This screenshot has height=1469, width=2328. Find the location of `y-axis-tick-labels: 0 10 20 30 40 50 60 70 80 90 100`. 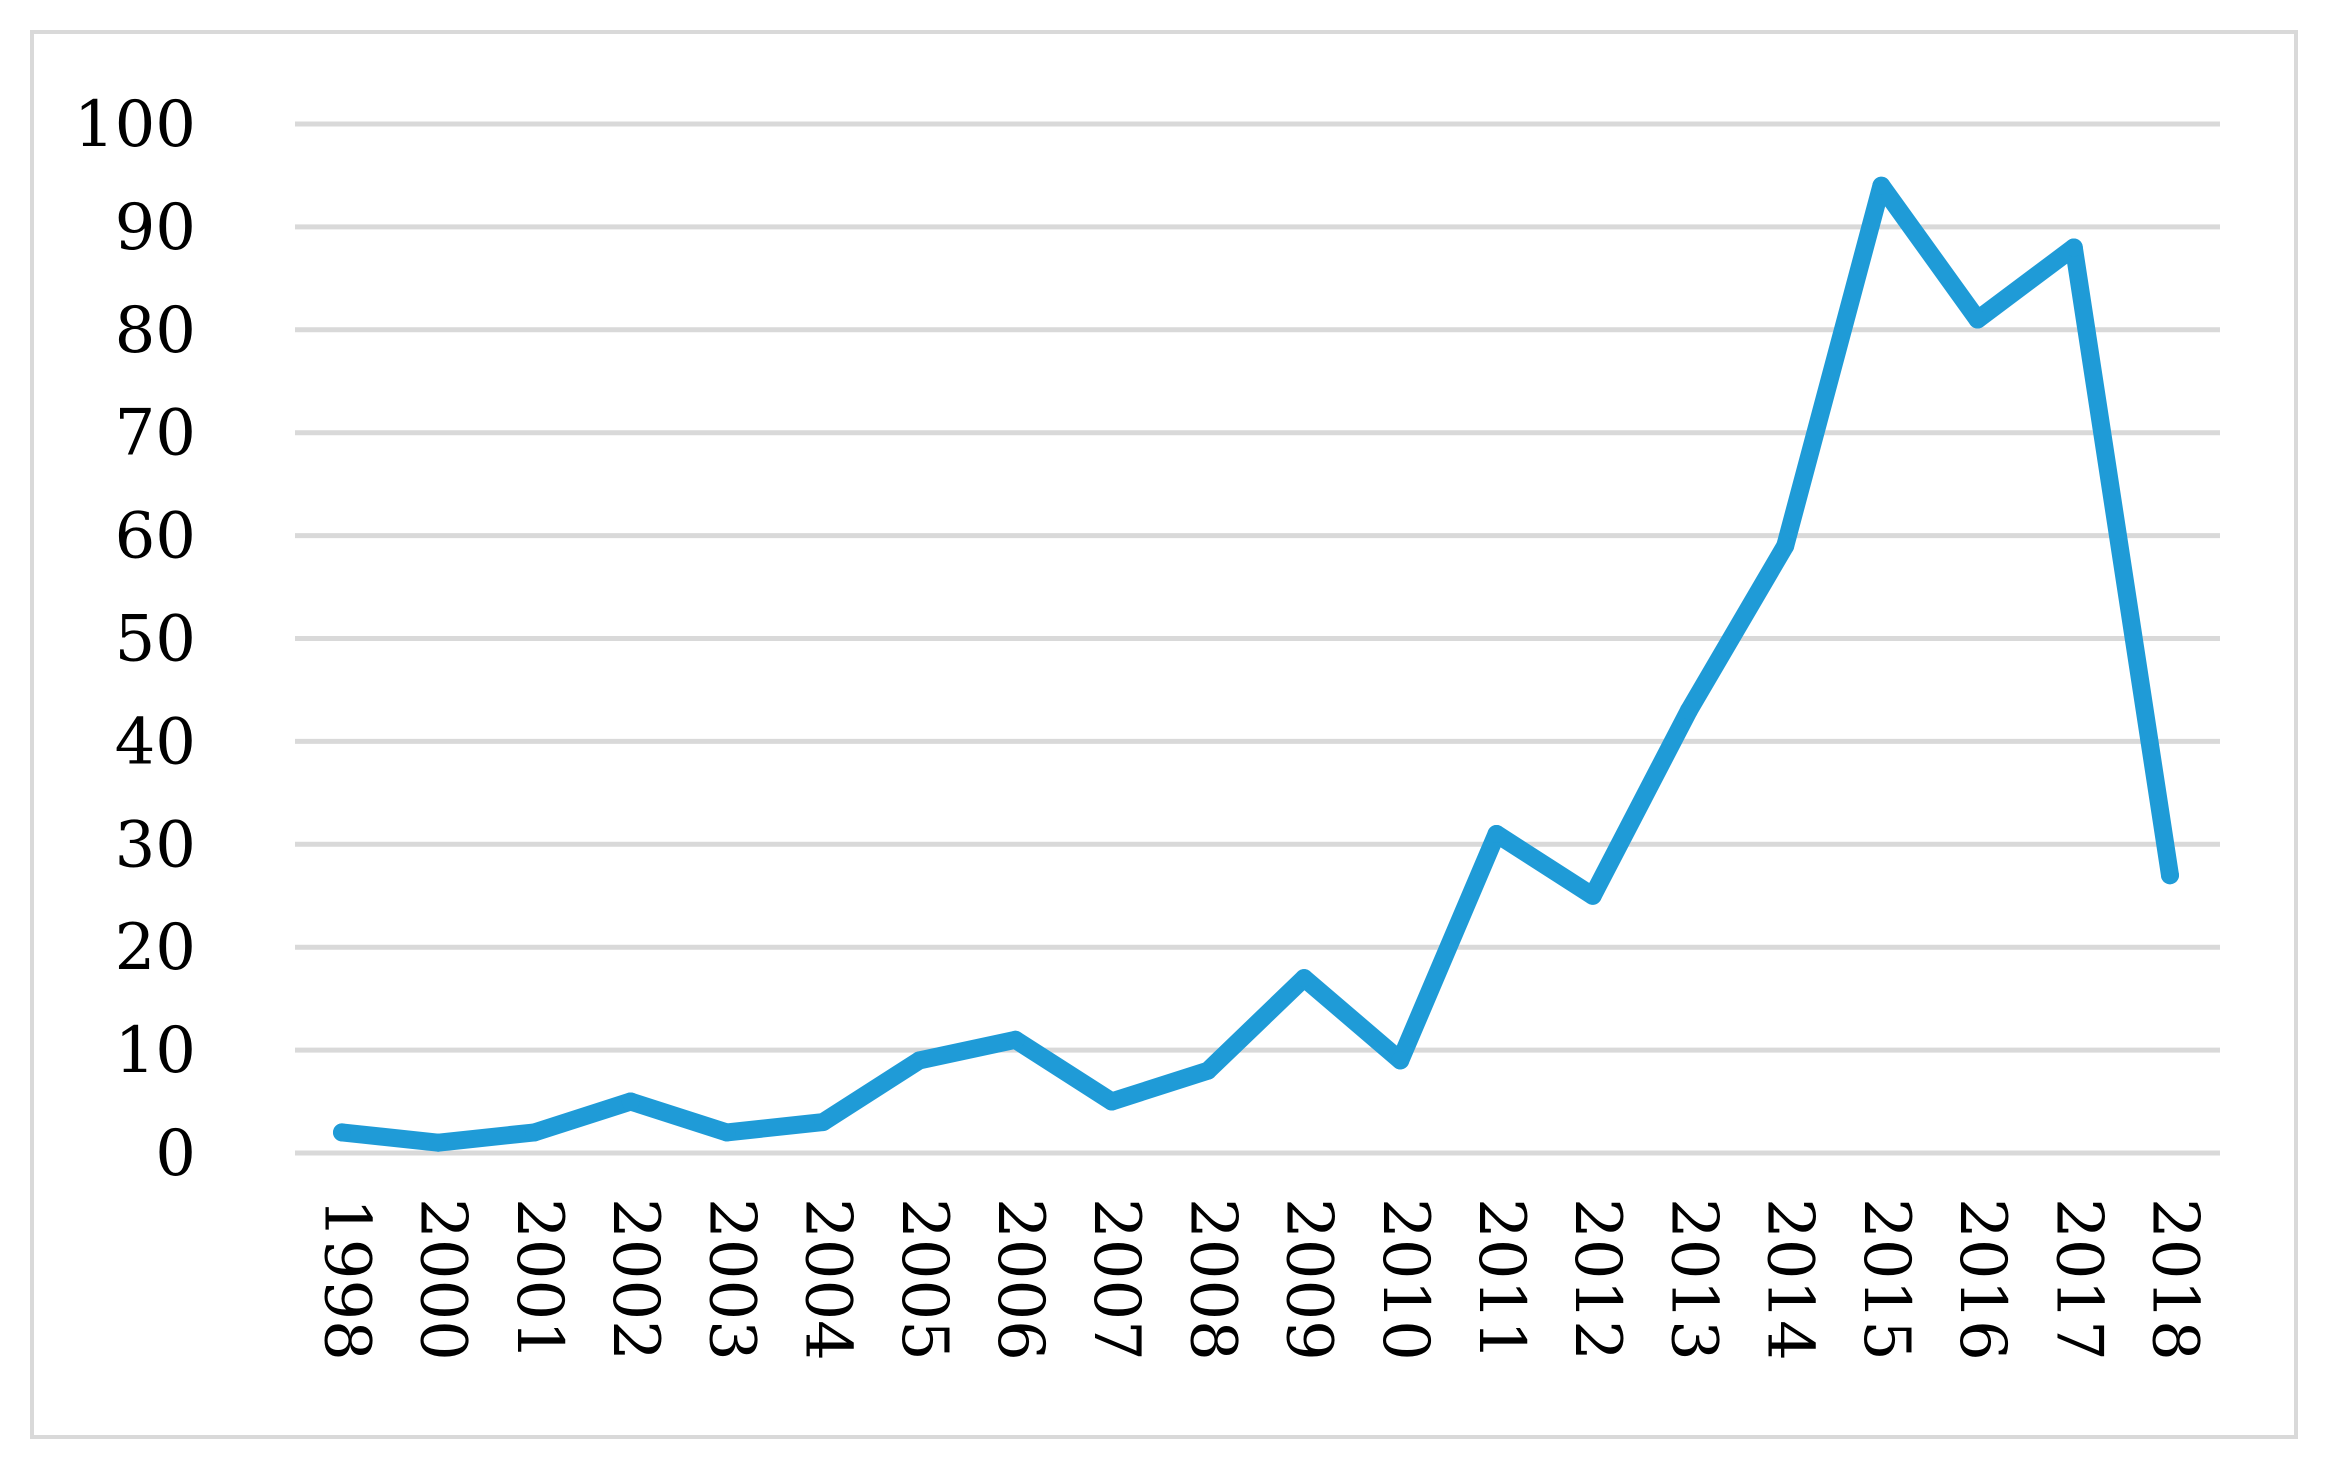

y-axis-tick-labels: 0 10 20 30 40 50 60 70 80 90 100 is located at coordinates (135, 639).